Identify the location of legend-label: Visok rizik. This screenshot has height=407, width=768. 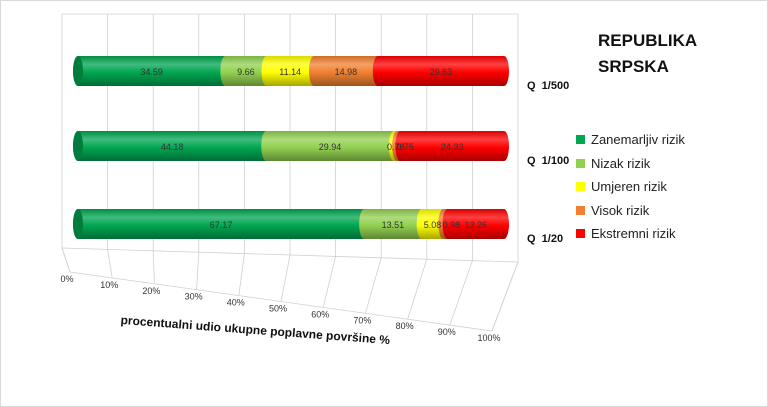
(620, 210).